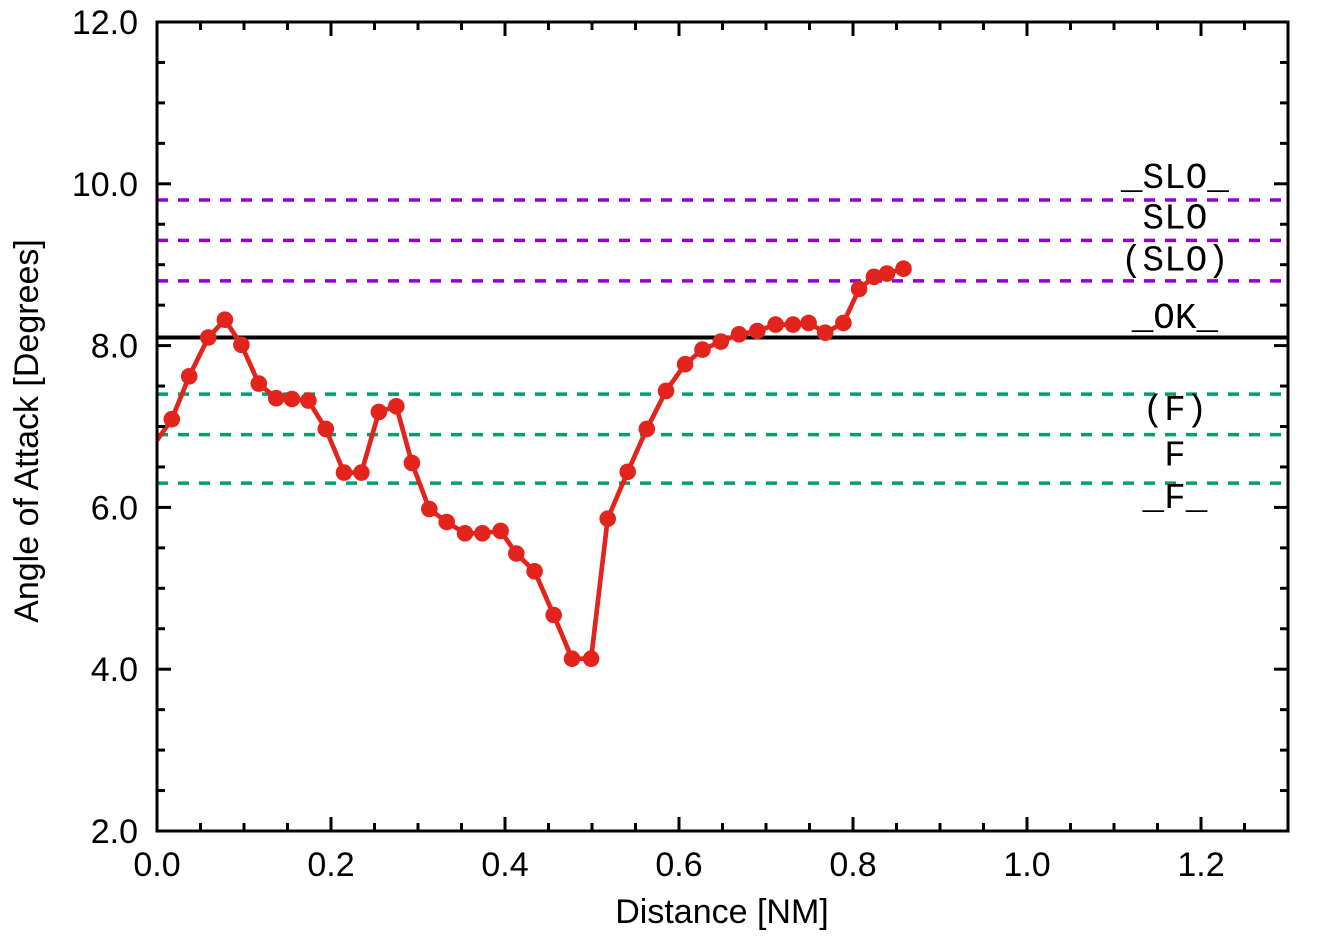  What do you see at coordinates (114, 670) in the screenshot?
I see `y-tick-label: 4.0` at bounding box center [114, 670].